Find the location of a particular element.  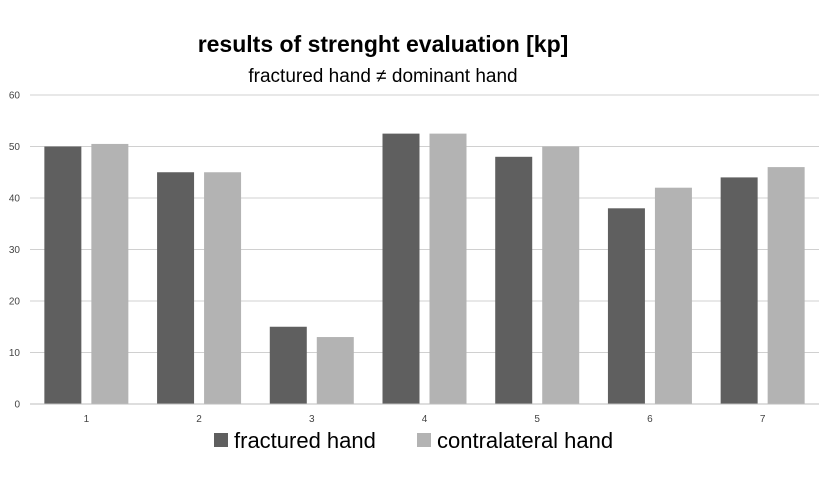

y-tick-label: 40 is located at coordinates (15, 199).